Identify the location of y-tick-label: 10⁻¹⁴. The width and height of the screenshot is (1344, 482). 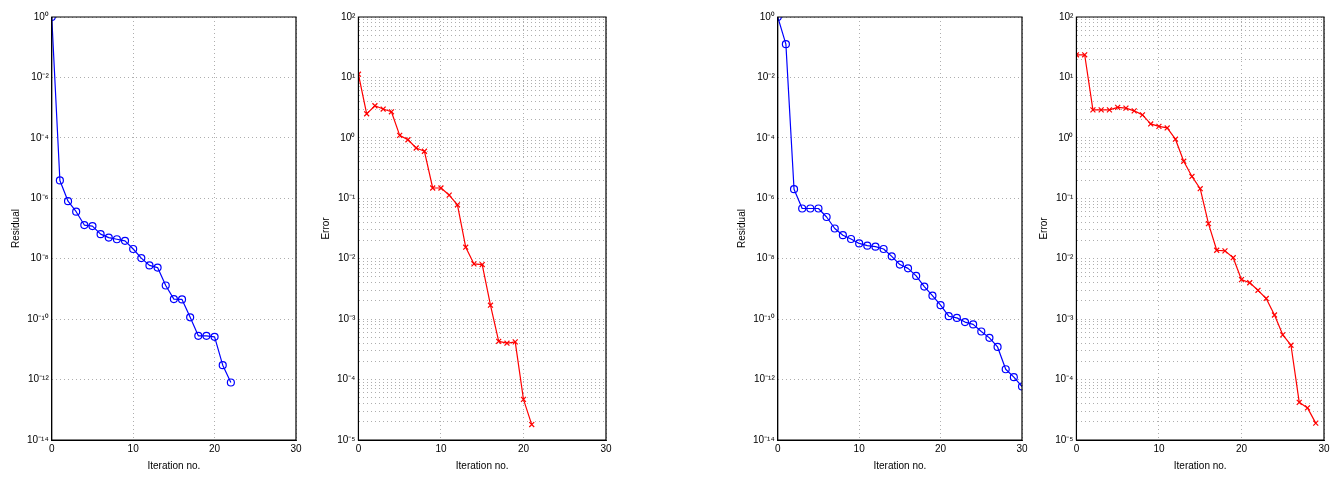
(764, 439).